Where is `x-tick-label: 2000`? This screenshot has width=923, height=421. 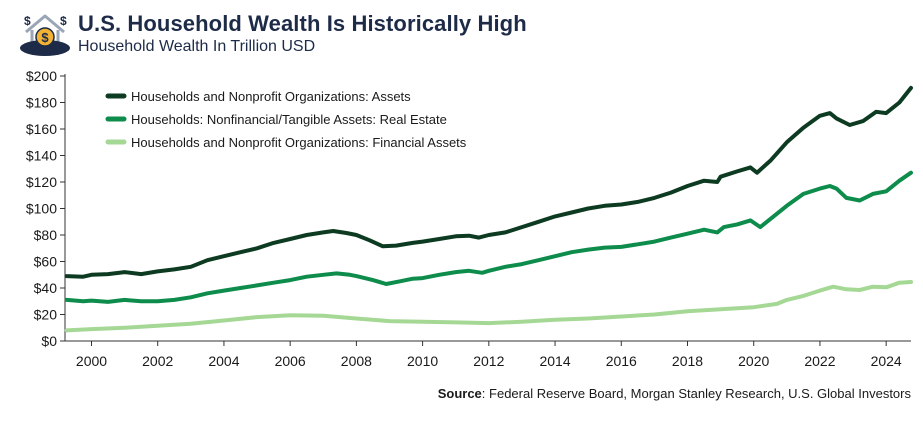
x-tick-label: 2000 is located at coordinates (91, 361).